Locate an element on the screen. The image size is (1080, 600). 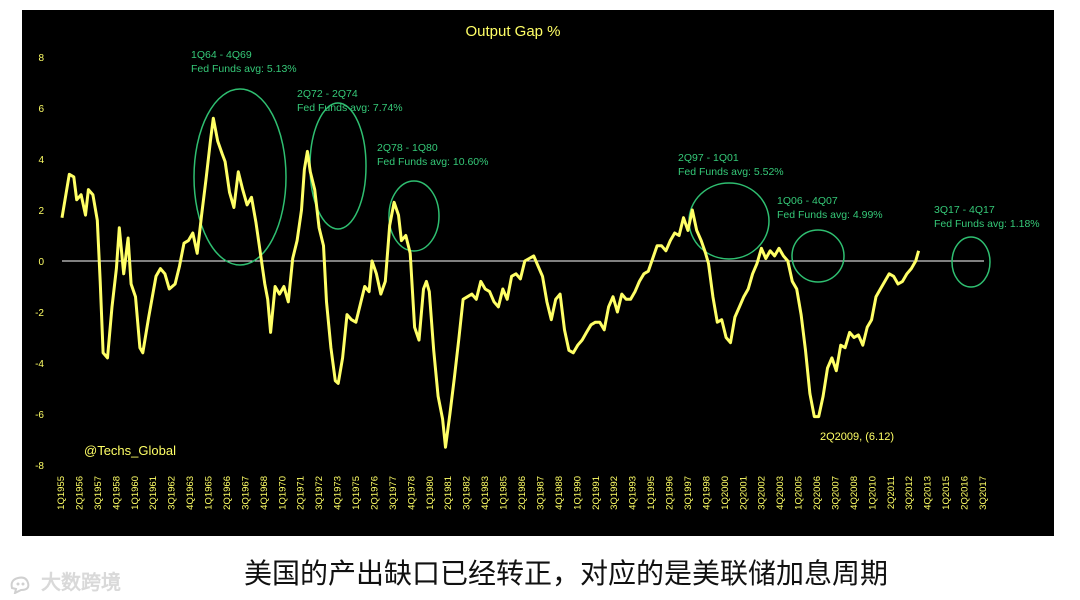
x-tick-label: 2Q1981 is located at coordinates (448, 493).